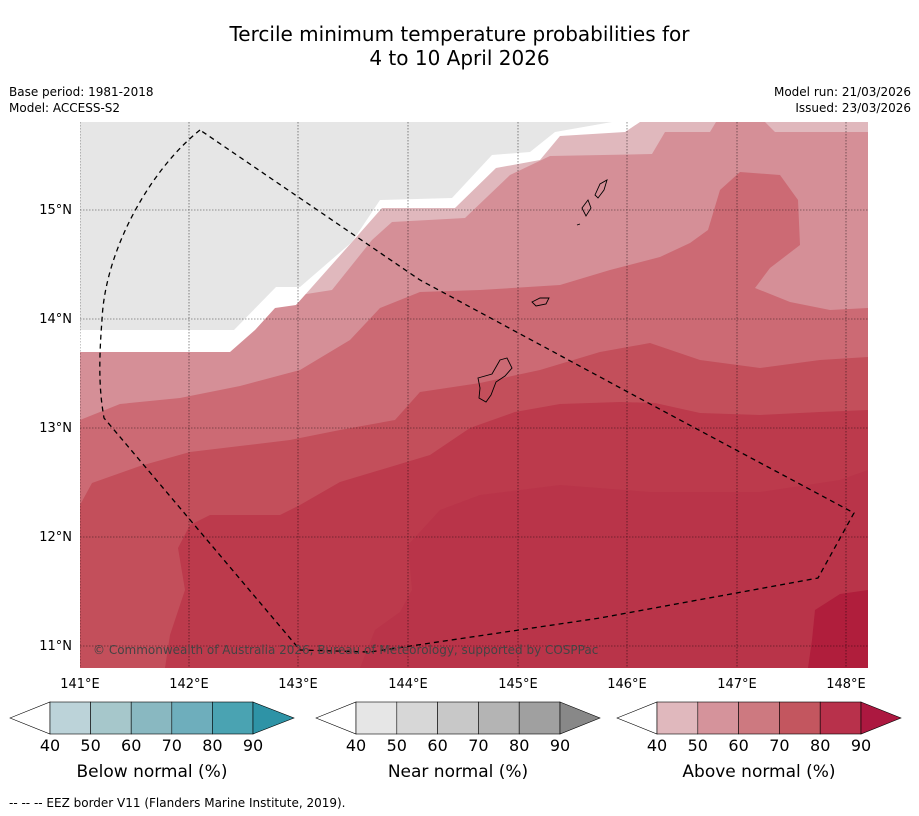 The image size is (919, 816). I want to click on colorbar-near, so click(458, 718).